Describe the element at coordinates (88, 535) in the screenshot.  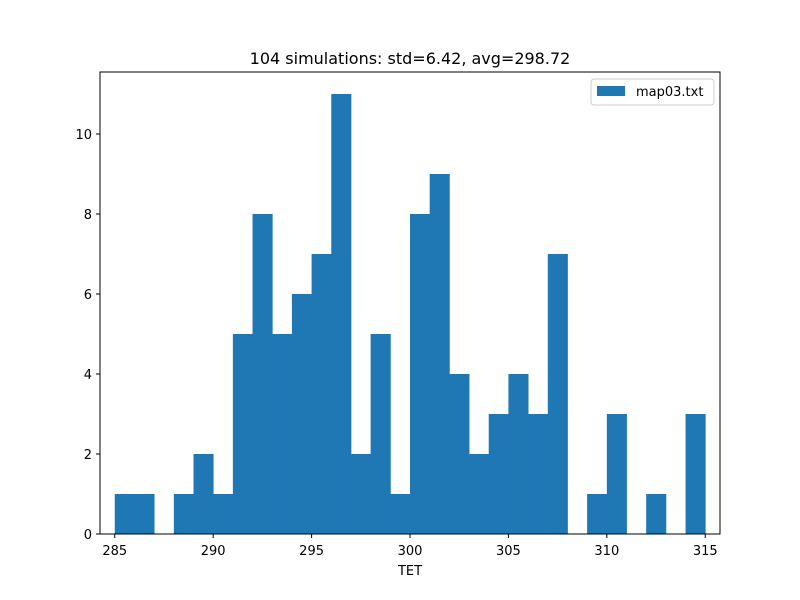
I see `y-tick-label: 0` at that location.